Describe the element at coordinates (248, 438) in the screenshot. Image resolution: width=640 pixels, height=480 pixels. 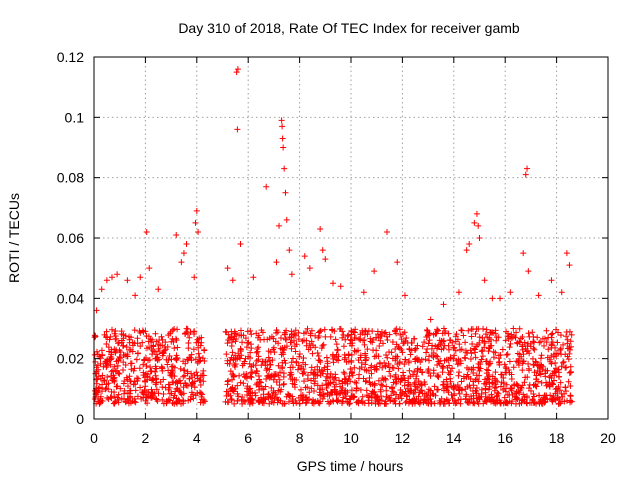
I see `x-tick-label: 6` at that location.